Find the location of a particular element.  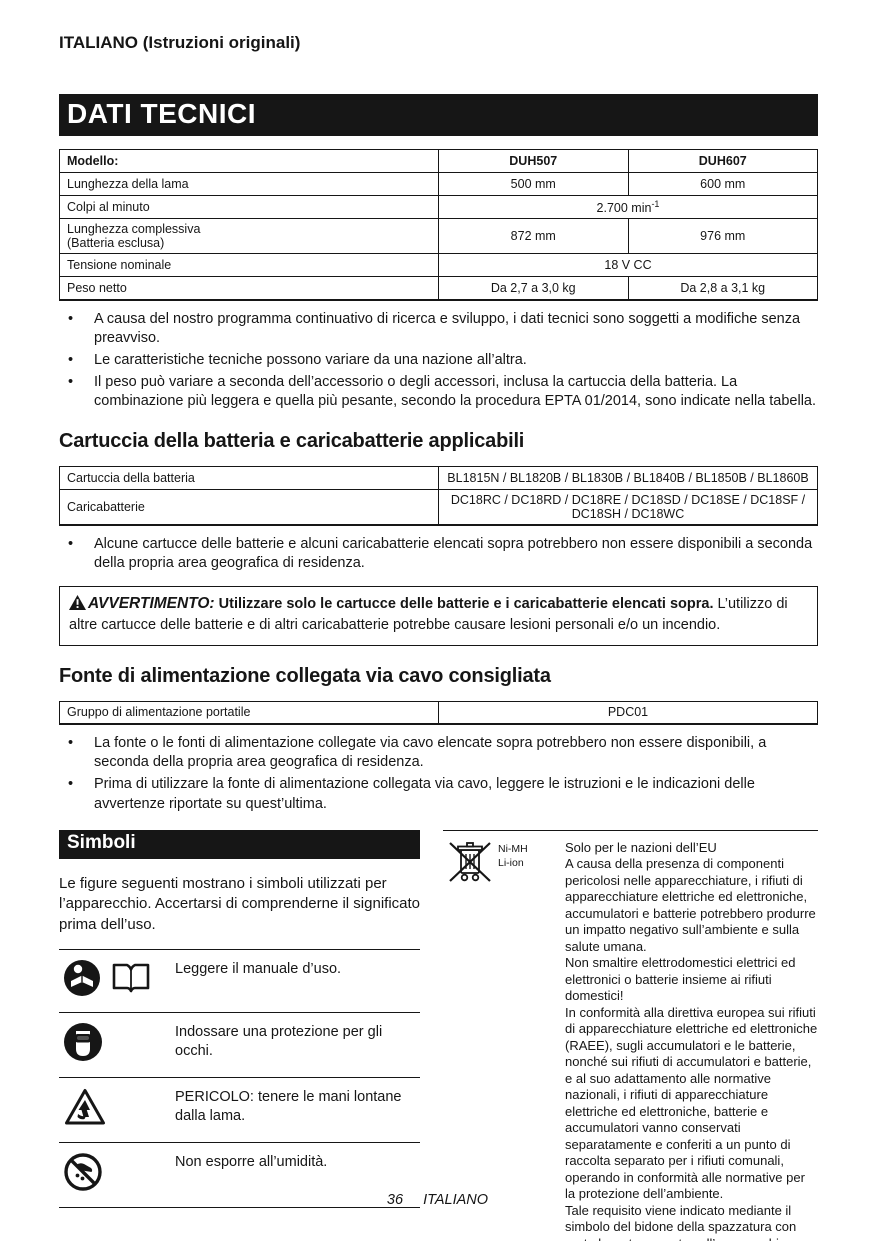

symbol-row: Leggere il manuale d’uso. is located at coordinates (239, 981).